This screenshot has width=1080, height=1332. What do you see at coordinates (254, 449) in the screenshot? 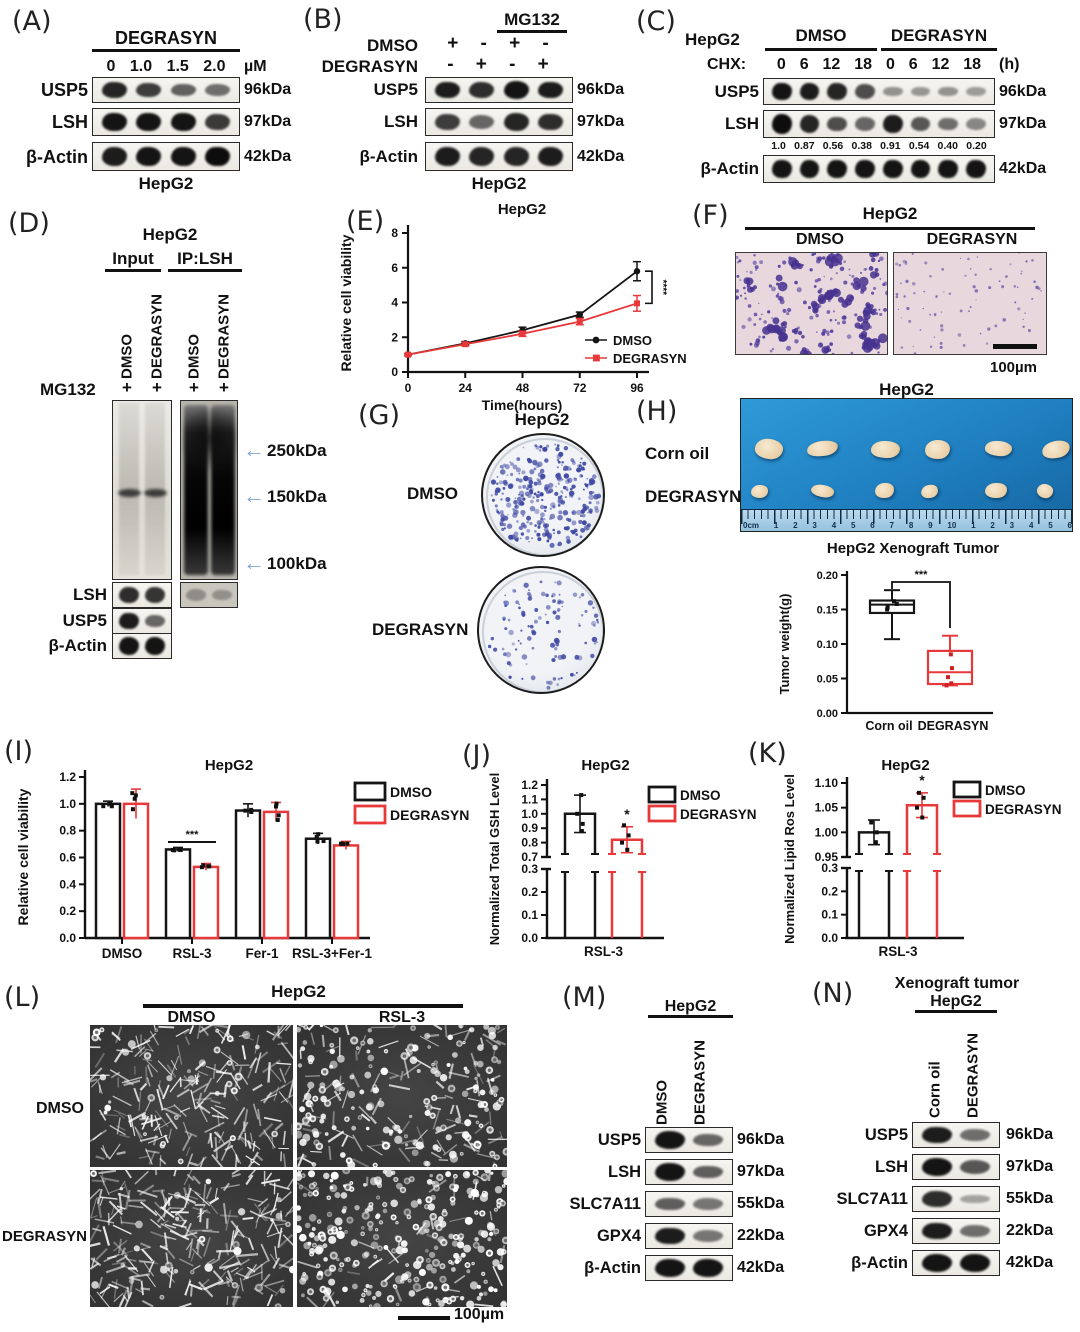
I see `left-arrow-icon: ←` at bounding box center [254, 449].